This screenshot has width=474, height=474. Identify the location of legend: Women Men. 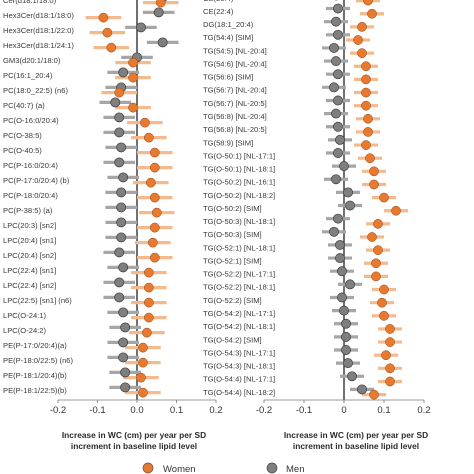
(223, 468).